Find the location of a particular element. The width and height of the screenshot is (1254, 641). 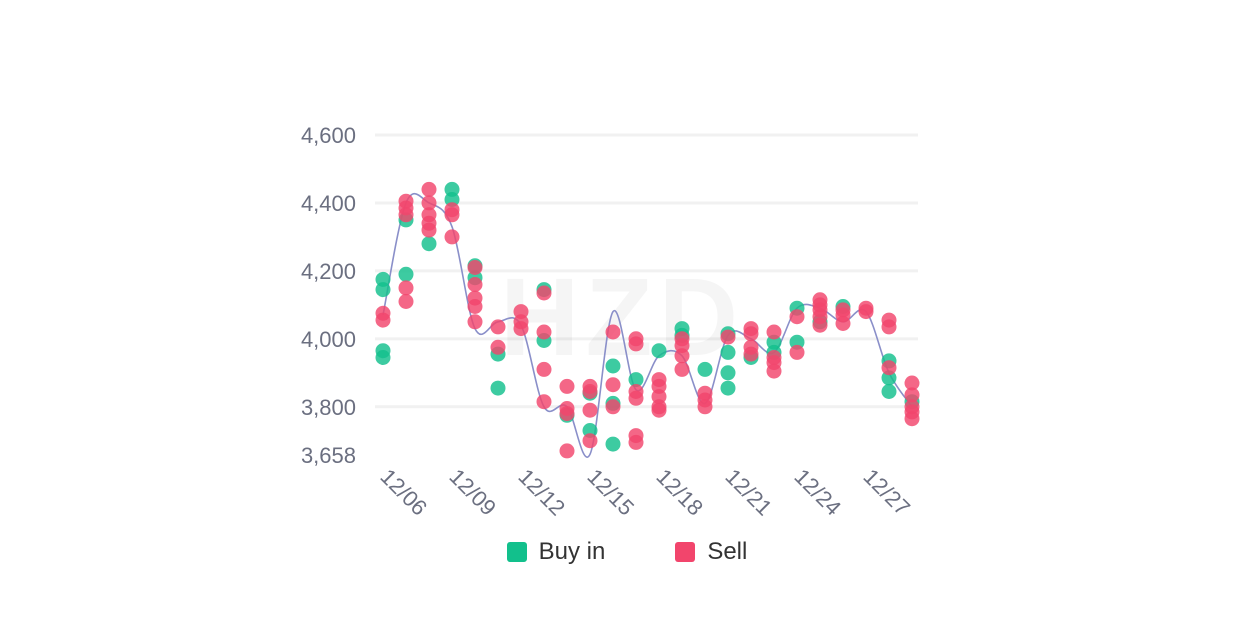

legend-label-buy-in: Buy in is located at coordinates (572, 551).